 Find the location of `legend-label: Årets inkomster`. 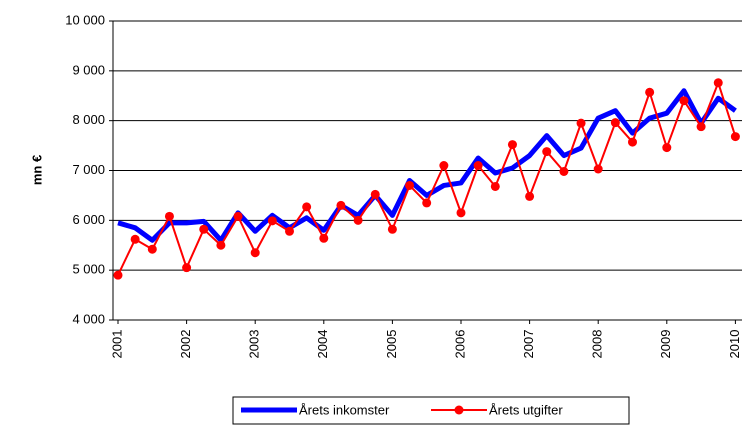

legend-label: Årets inkomster is located at coordinates (344, 409).